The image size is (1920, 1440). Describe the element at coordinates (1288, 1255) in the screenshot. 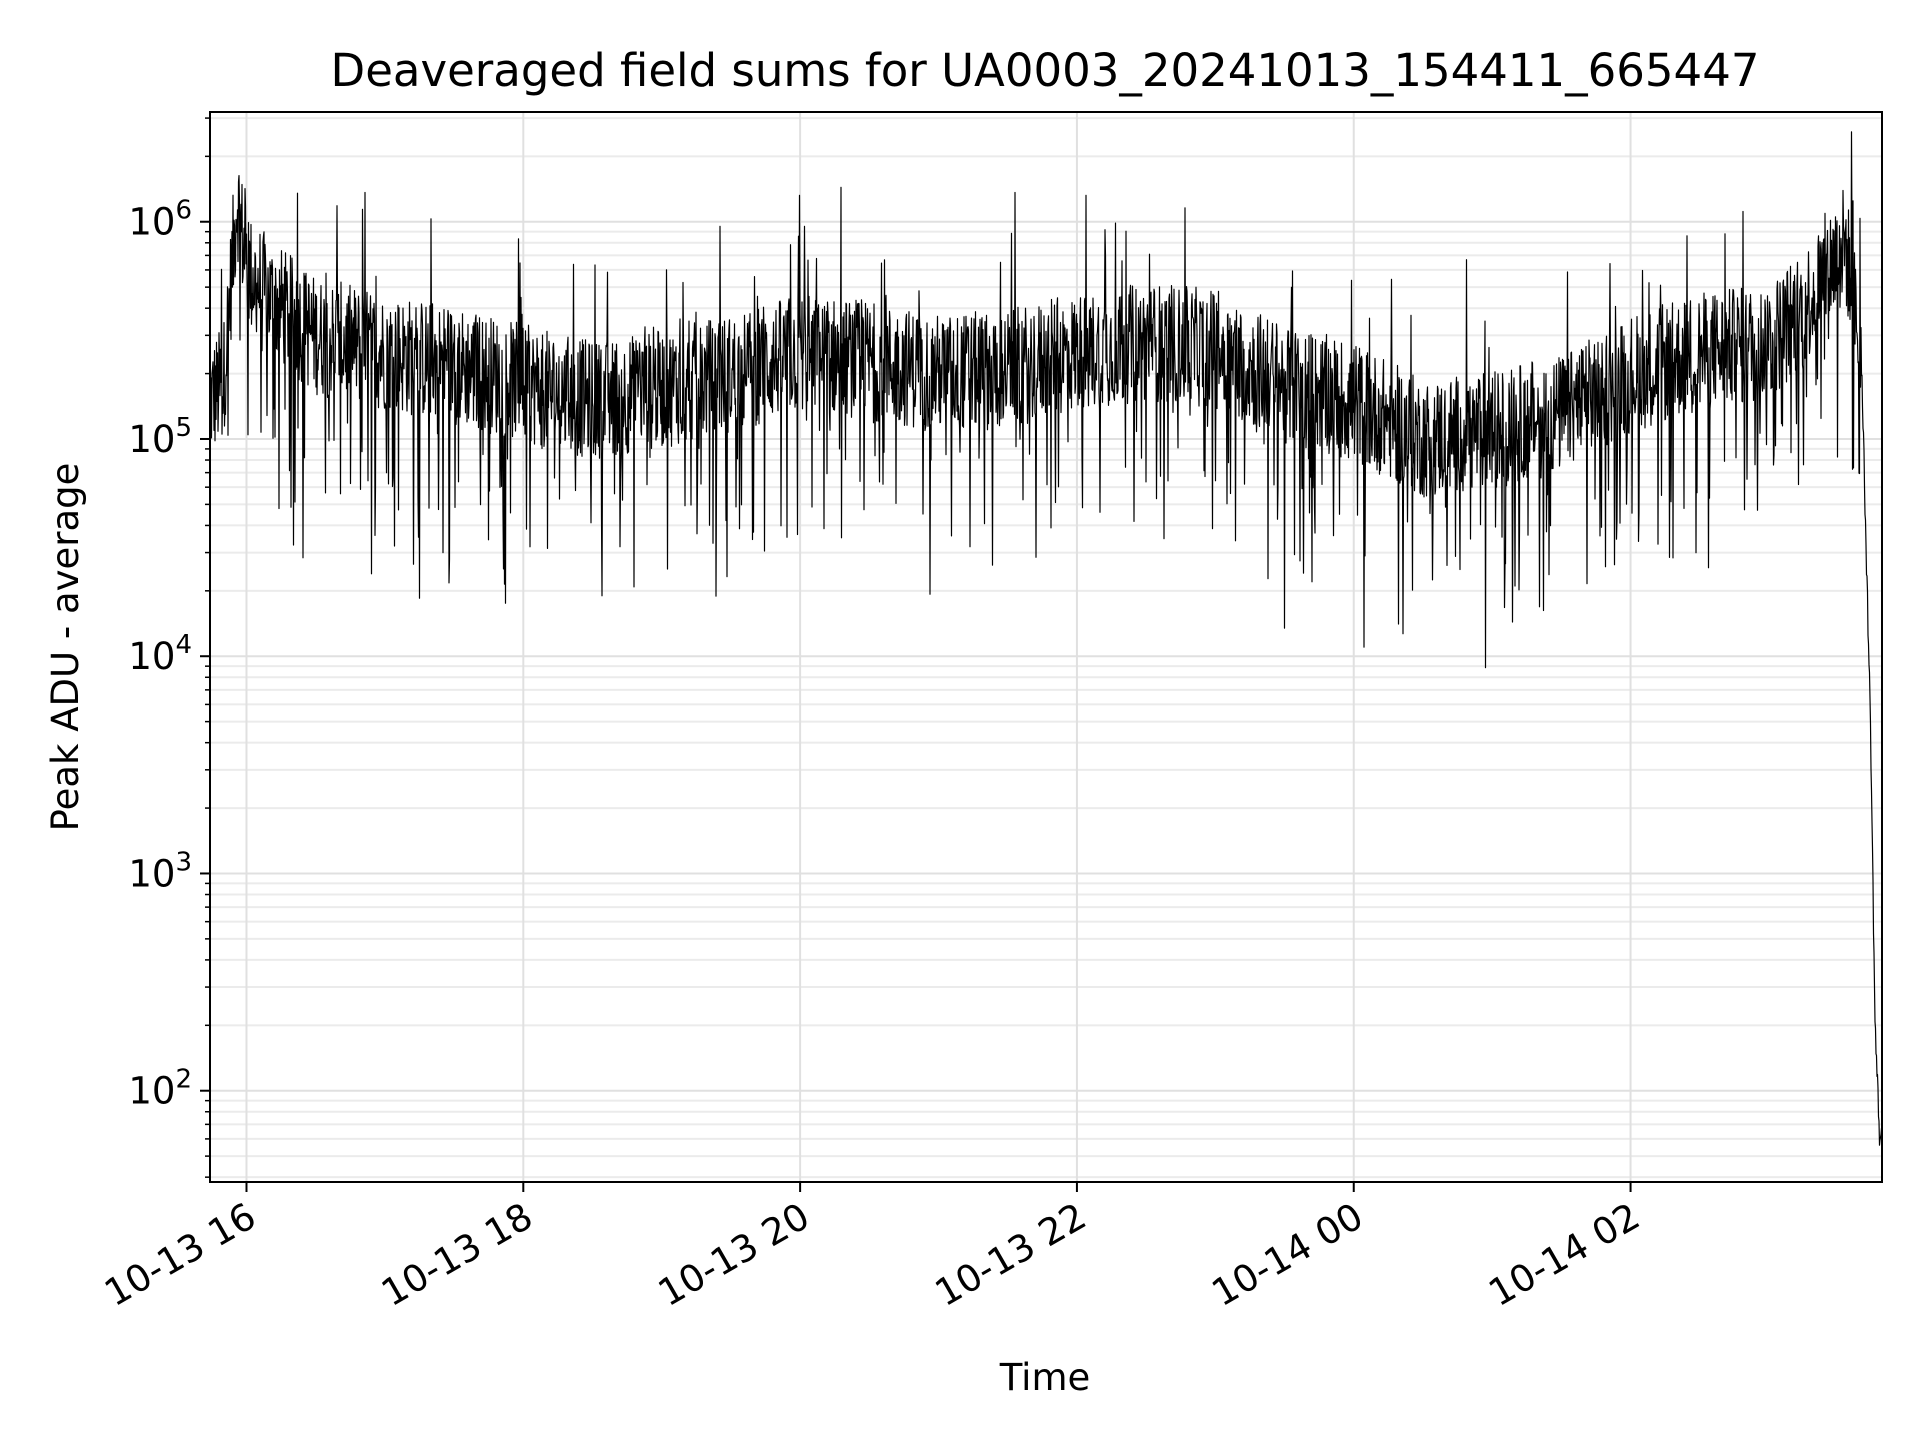

I see `x-tick-label: 10-14 00` at that location.